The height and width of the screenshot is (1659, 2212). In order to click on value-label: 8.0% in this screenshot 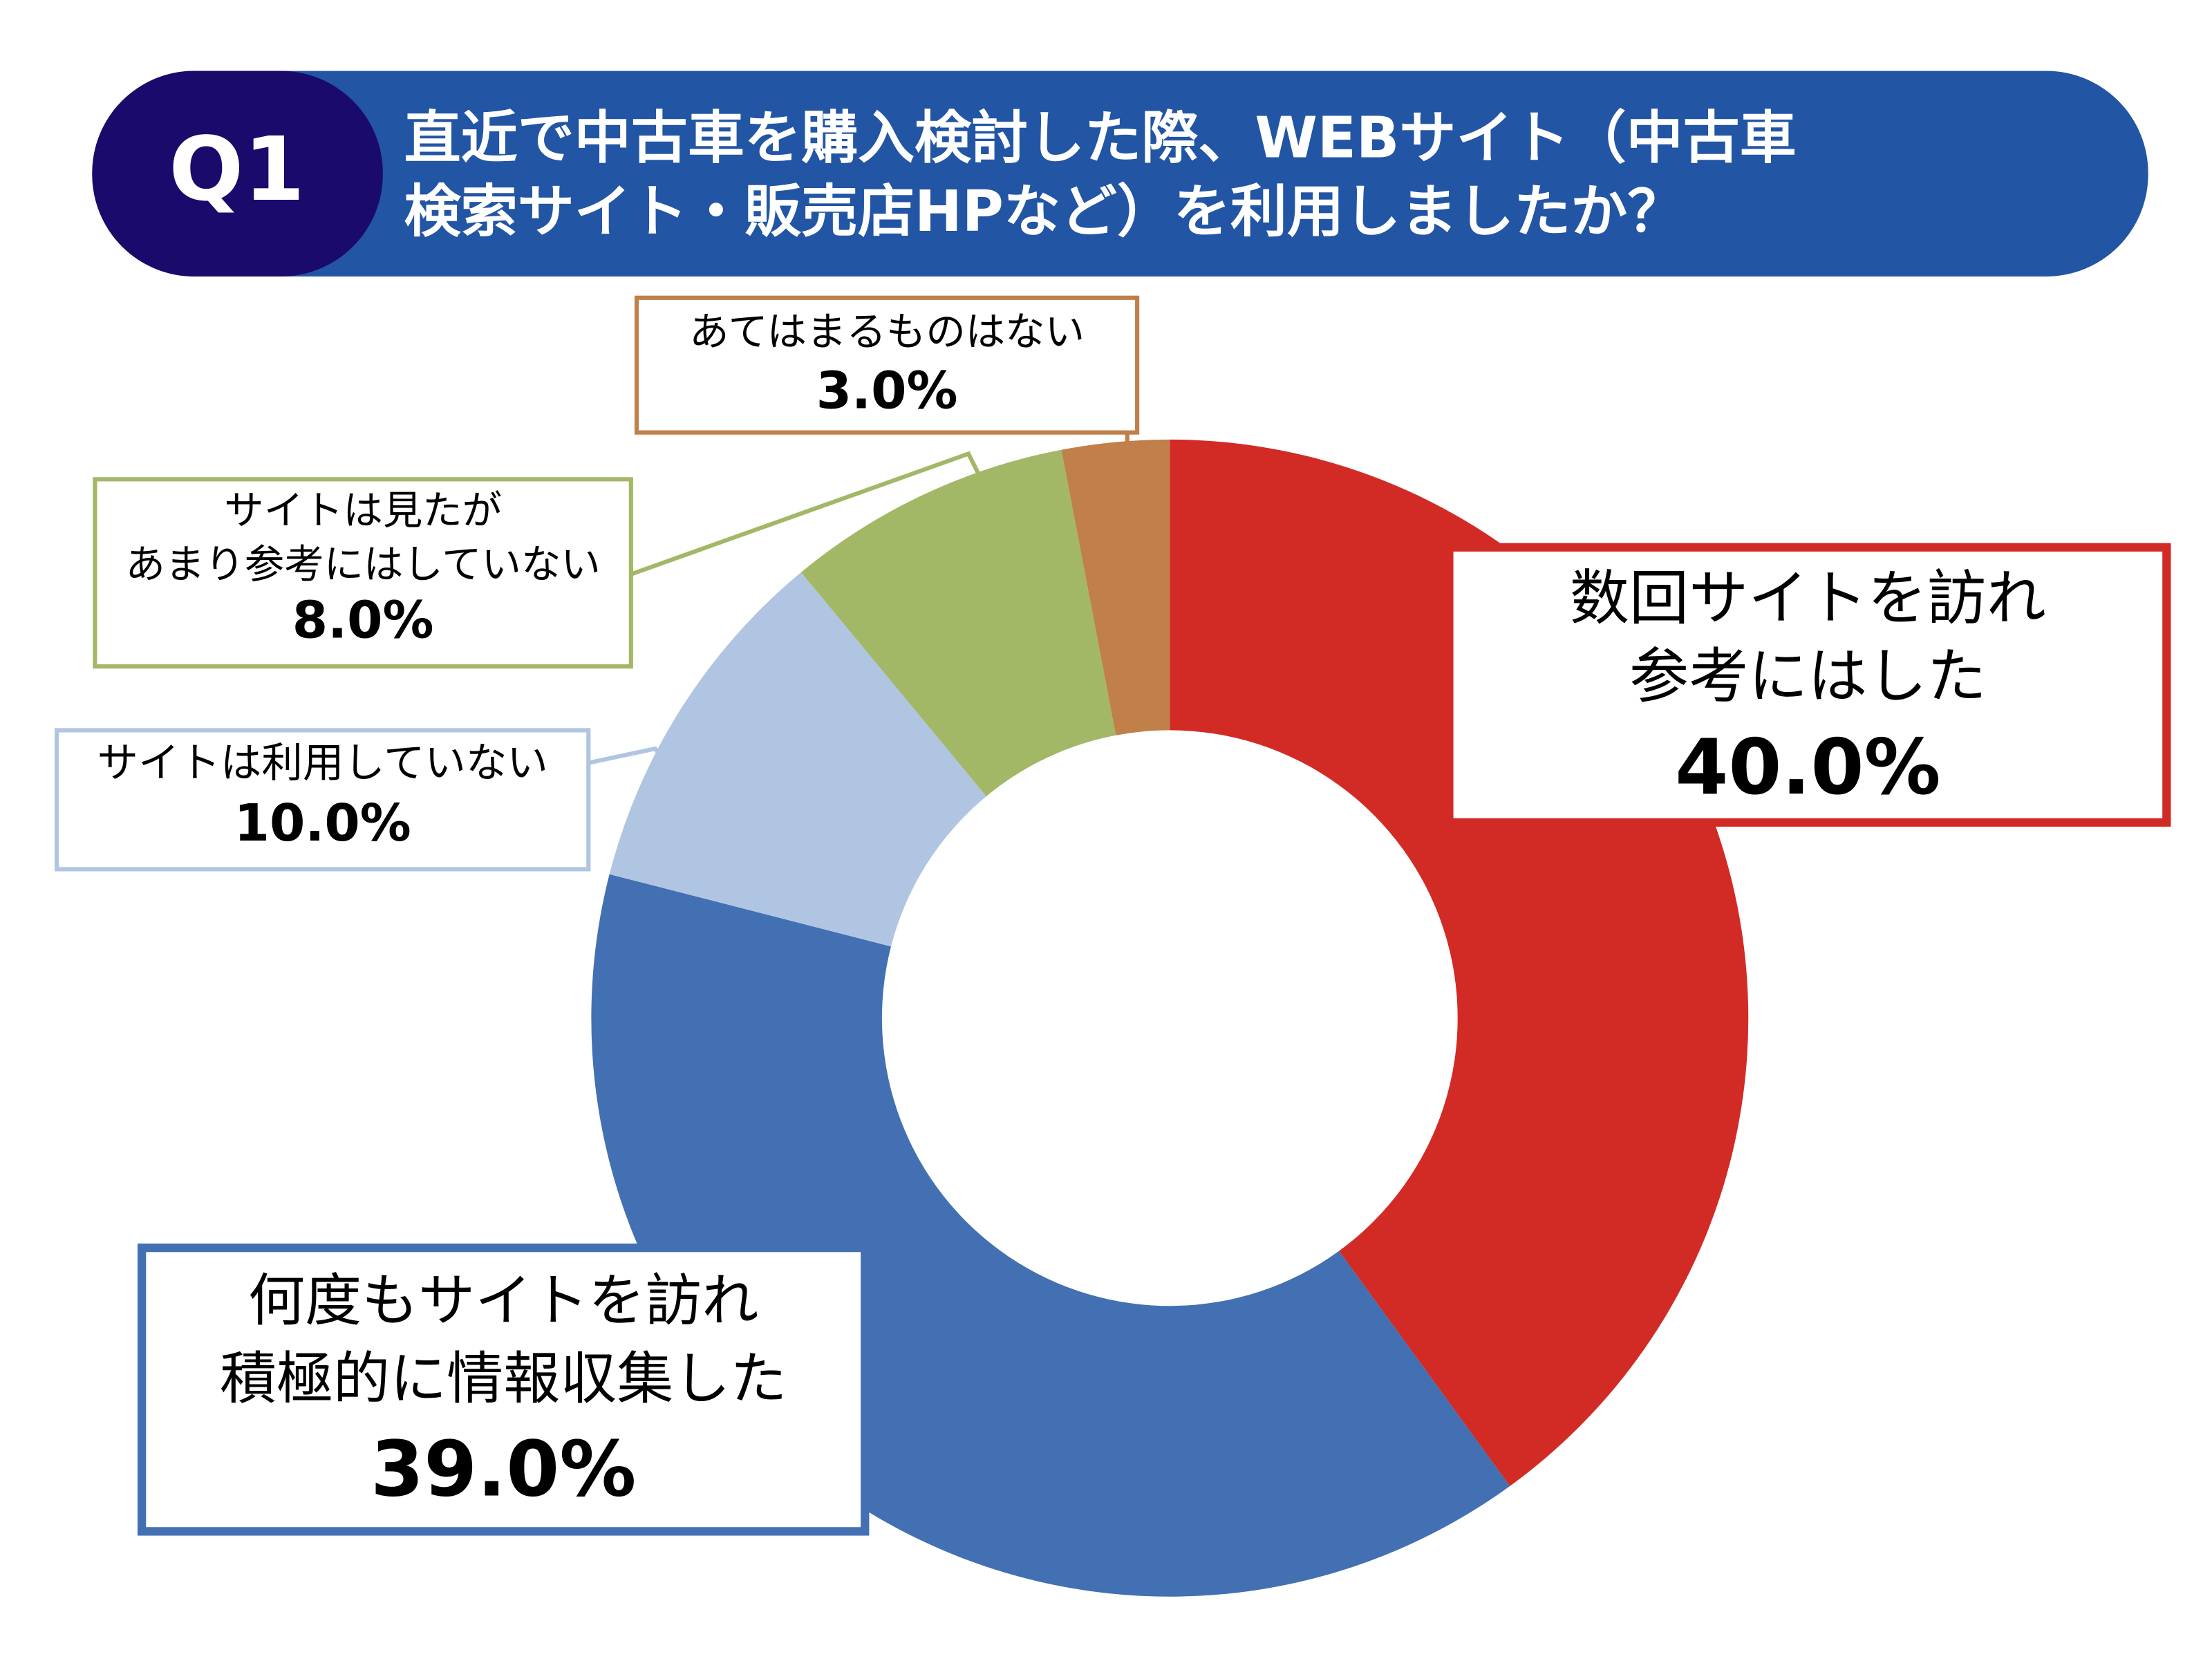, I will do `click(363, 620)`.